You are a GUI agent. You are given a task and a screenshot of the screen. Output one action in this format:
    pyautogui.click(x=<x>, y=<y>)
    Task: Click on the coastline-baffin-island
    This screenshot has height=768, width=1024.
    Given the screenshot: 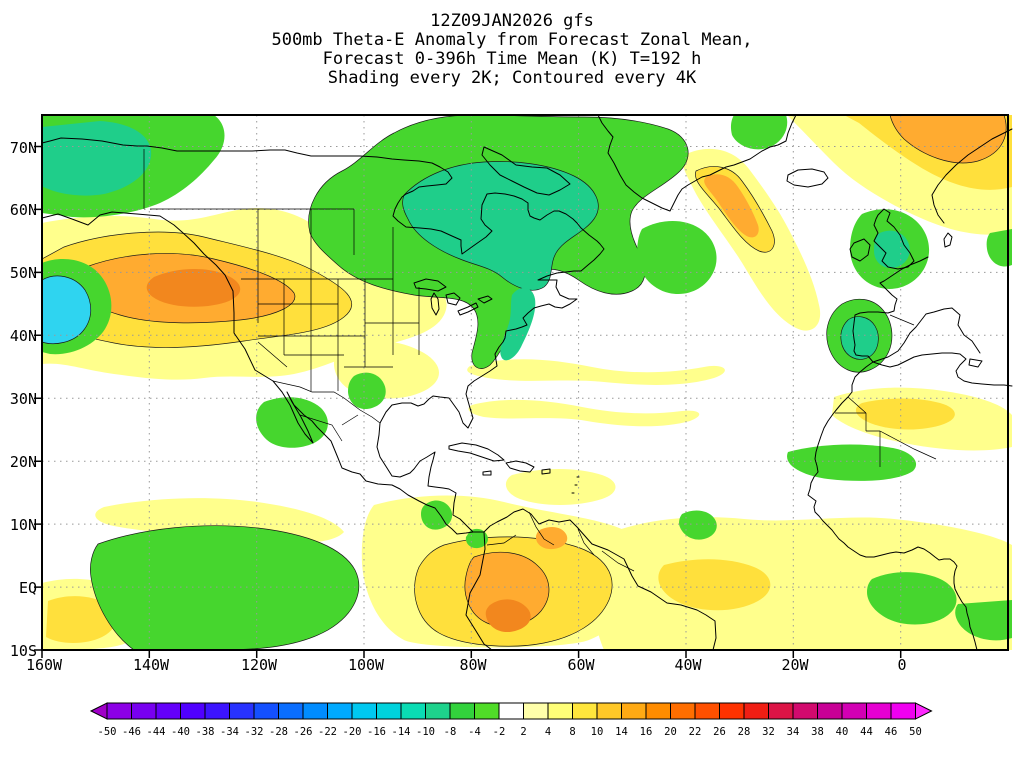 What is the action you would take?
    pyautogui.click(x=526, y=171)
    